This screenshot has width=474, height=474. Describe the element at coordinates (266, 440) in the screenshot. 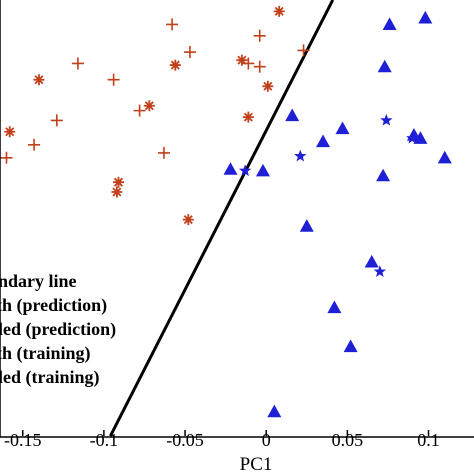

I see `x-tick-label: 0` at that location.